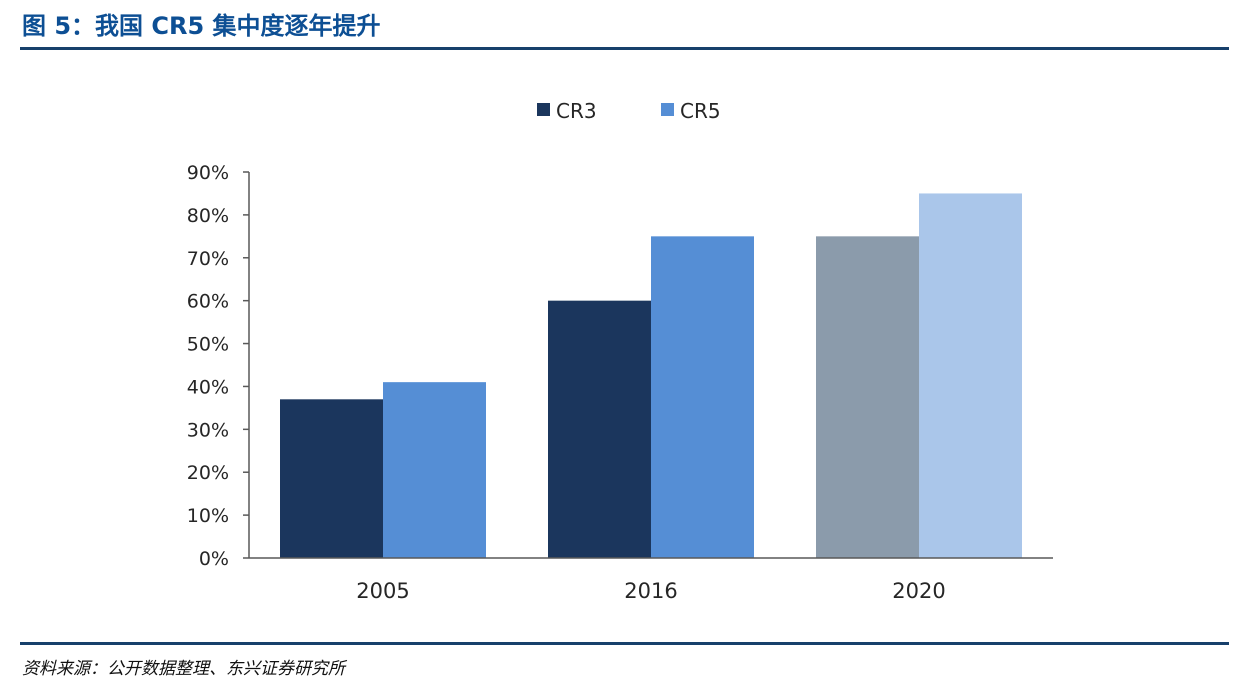  I want to click on y-tick-label: 10%, so click(208, 516).